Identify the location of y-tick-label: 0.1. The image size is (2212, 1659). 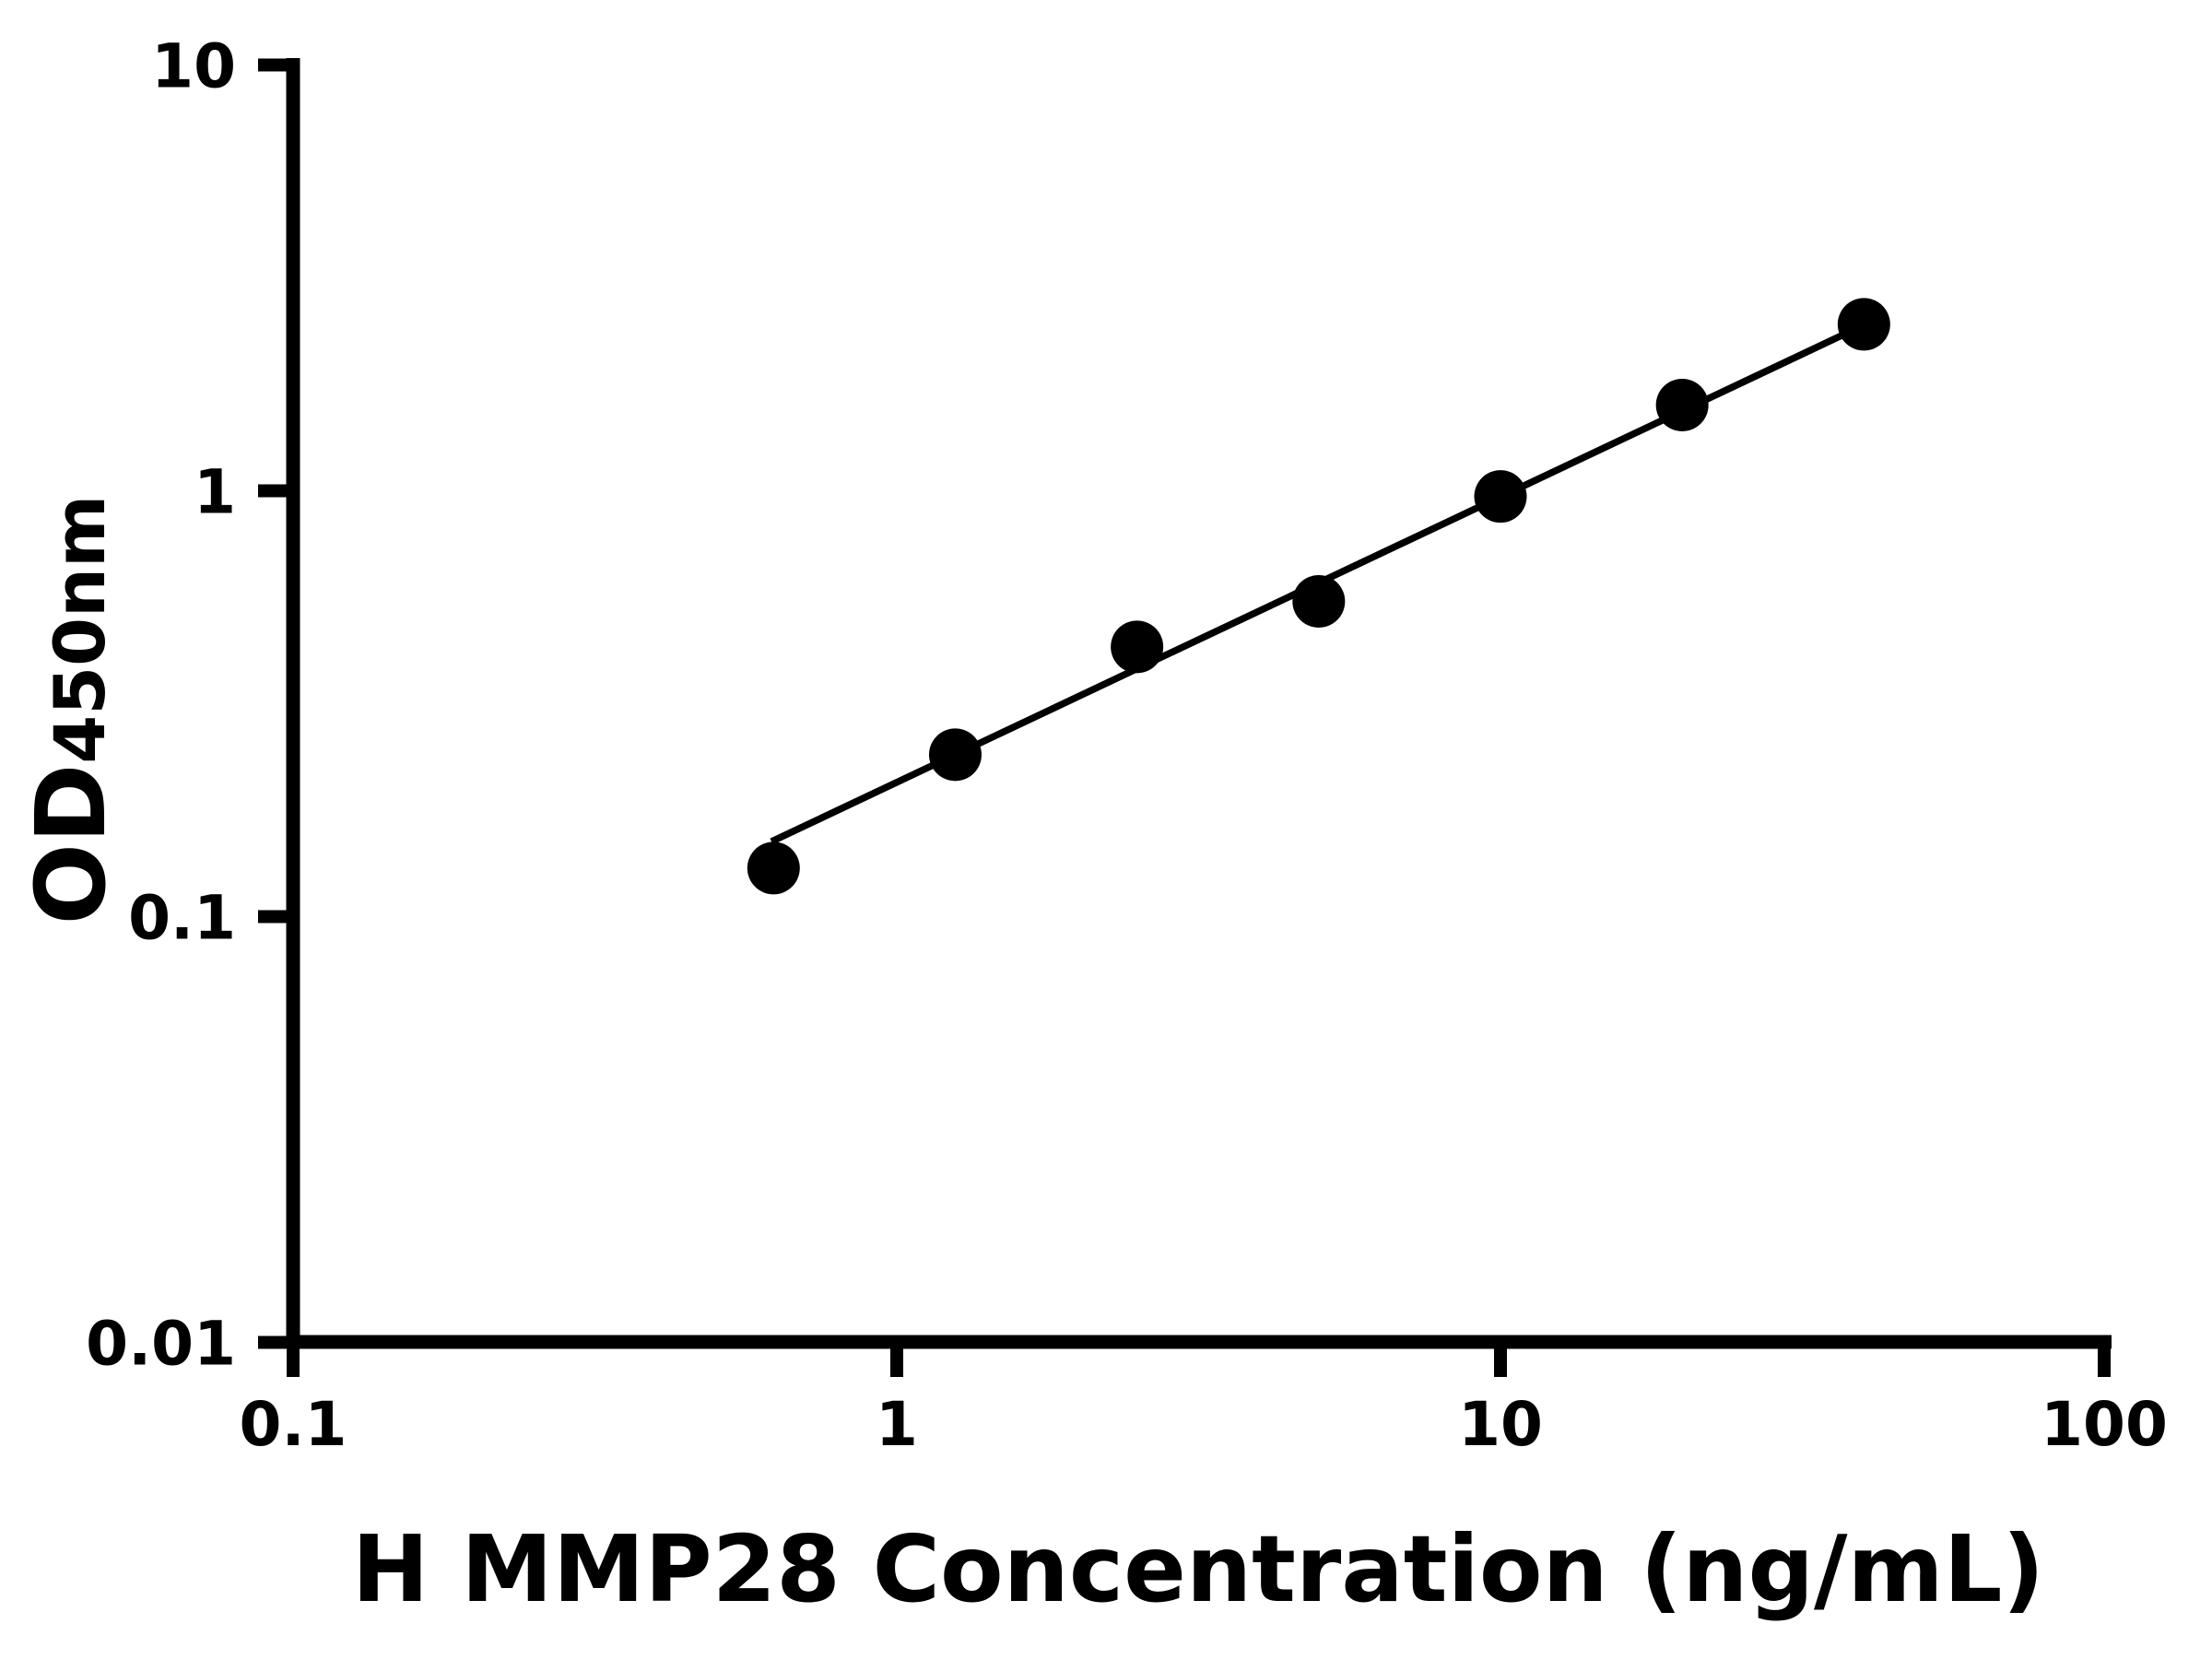
(182, 917).